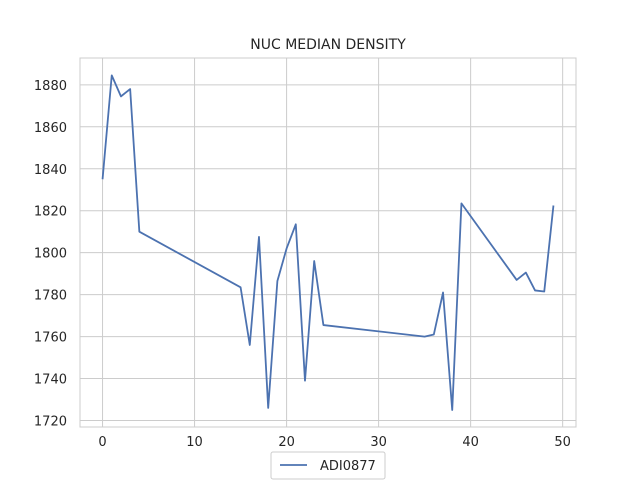  What do you see at coordinates (194, 442) in the screenshot?
I see `x-tick-label: 10` at bounding box center [194, 442].